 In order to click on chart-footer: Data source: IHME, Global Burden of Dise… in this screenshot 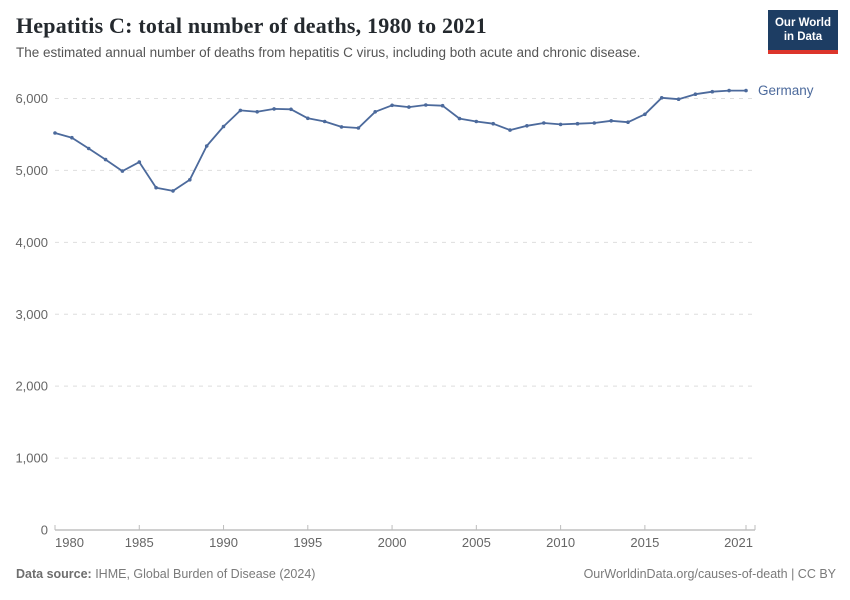, I will do `click(426, 574)`.